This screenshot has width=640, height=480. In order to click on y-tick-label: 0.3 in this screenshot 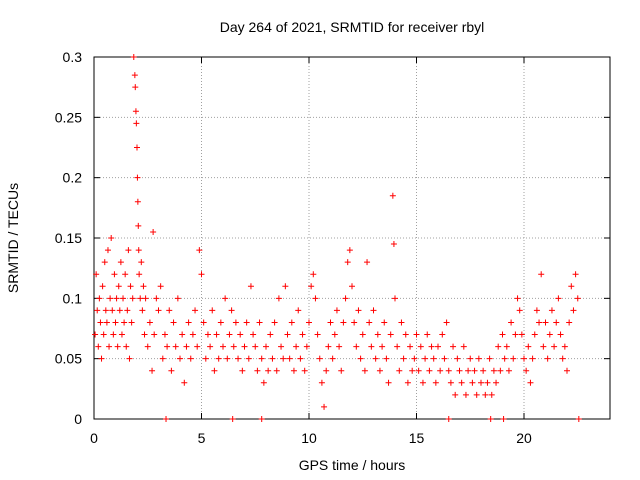, I will do `click(73, 57)`.